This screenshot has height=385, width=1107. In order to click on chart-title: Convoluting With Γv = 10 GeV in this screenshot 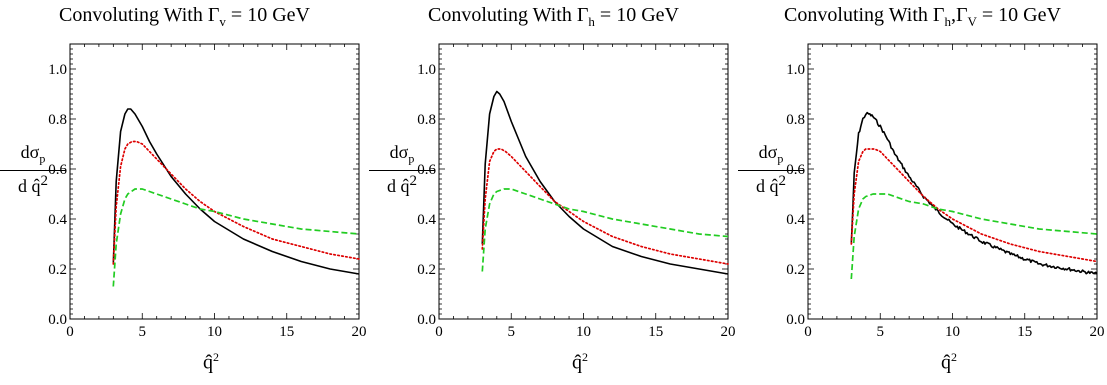, I will do `click(184, 17)`.